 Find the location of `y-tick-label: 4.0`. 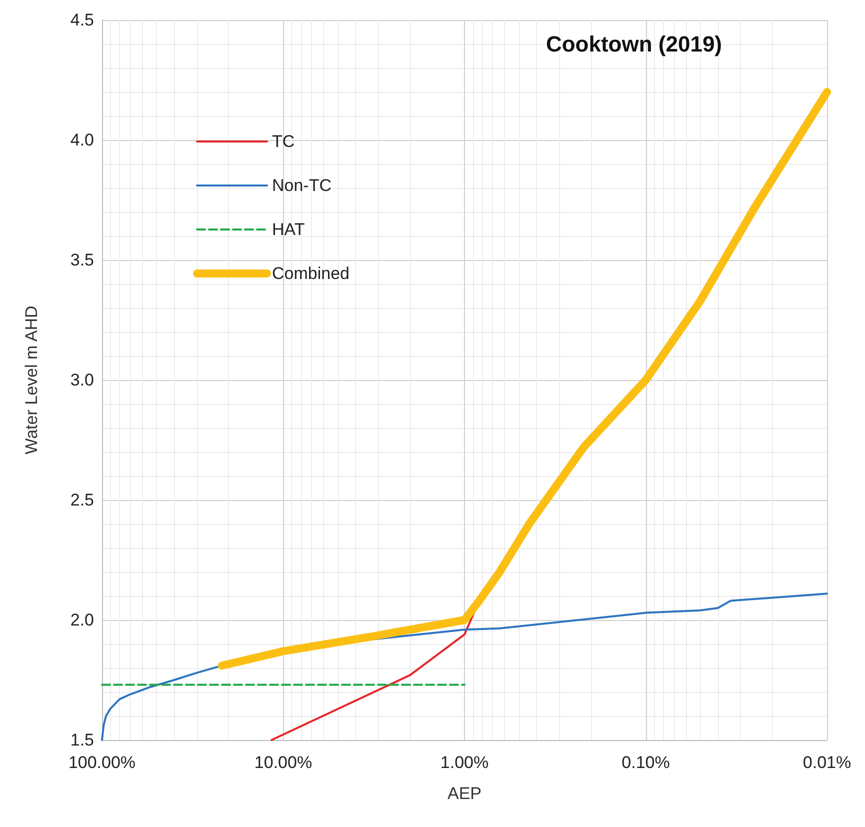

y-tick-label: 4.0 is located at coordinates (82, 140).